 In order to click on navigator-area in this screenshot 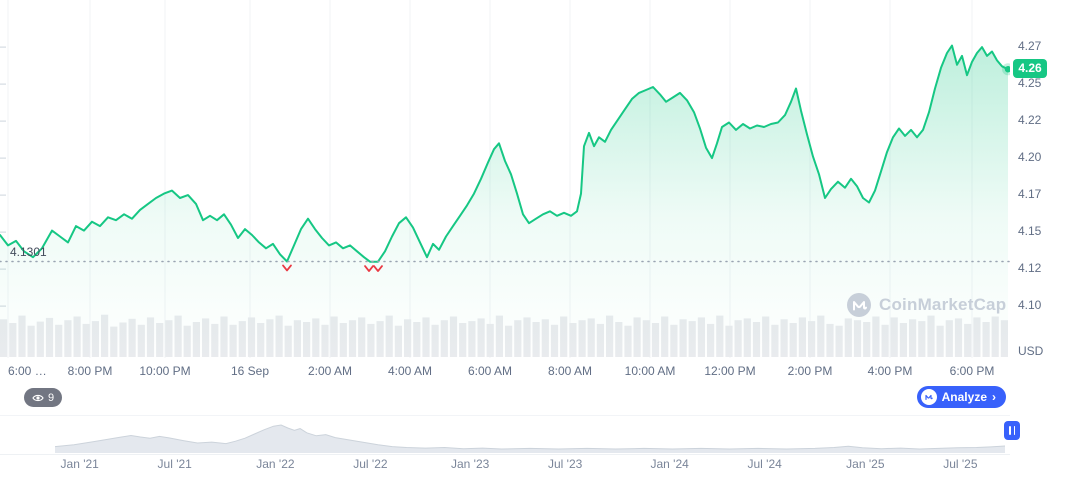, I will do `click(530, 439)`.